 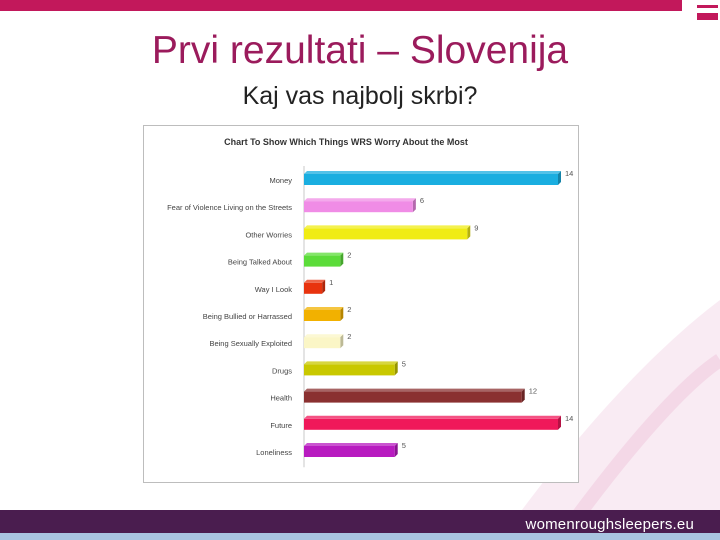 I want to click on bar-group: Health 12, so click(x=403, y=395).